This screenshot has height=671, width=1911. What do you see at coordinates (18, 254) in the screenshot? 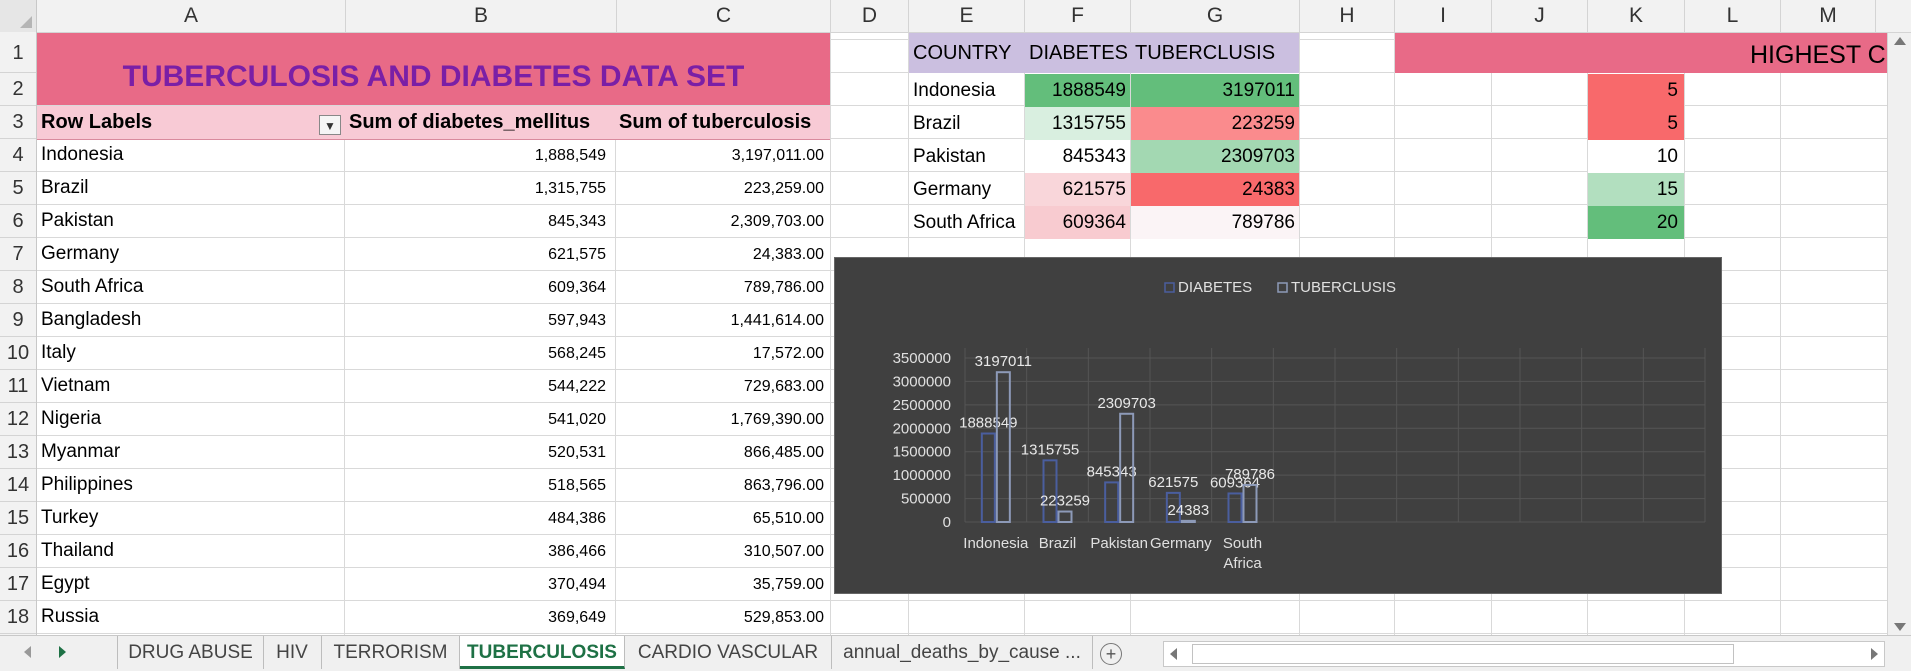
I see `row-header: 7` at bounding box center [18, 254].